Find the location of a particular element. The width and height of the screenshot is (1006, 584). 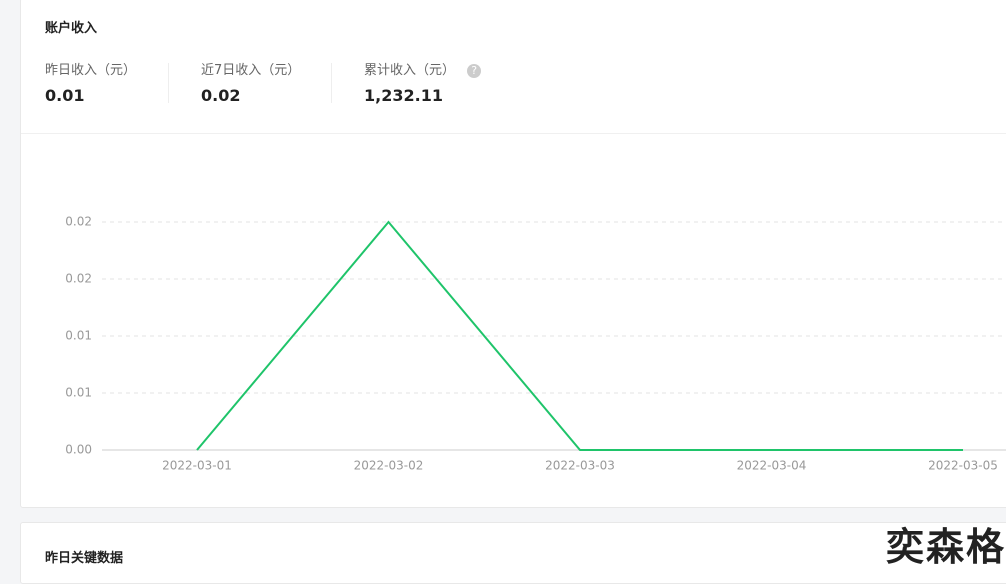

x-tick-label: 2022-03-02 is located at coordinates (389, 466).